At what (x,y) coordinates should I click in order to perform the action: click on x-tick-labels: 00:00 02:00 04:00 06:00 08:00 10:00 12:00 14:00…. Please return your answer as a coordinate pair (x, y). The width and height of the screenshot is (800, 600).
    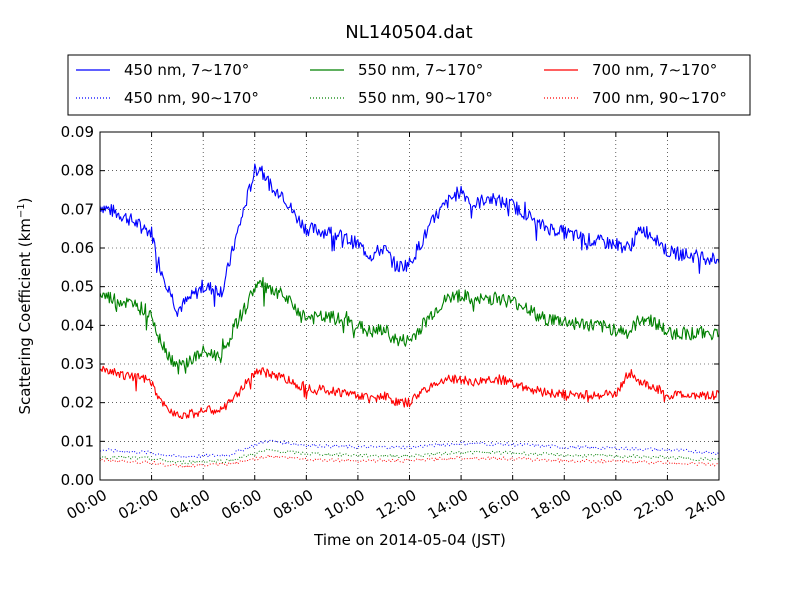
    Looking at the image, I should click on (396, 504).